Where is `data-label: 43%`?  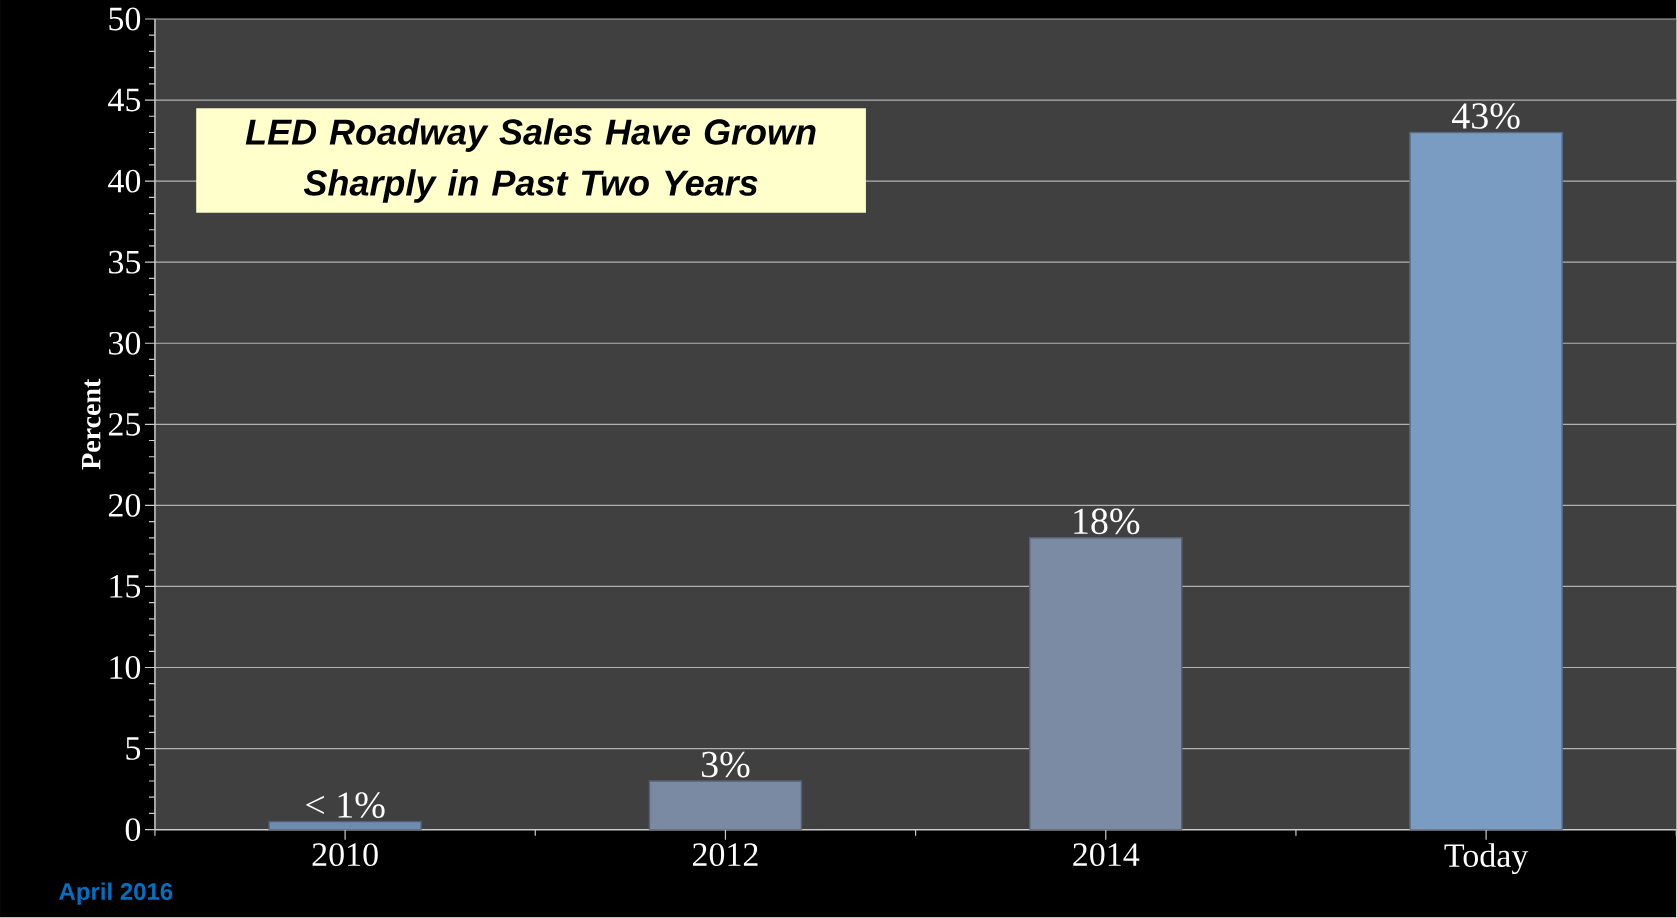 data-label: 43% is located at coordinates (1486, 116).